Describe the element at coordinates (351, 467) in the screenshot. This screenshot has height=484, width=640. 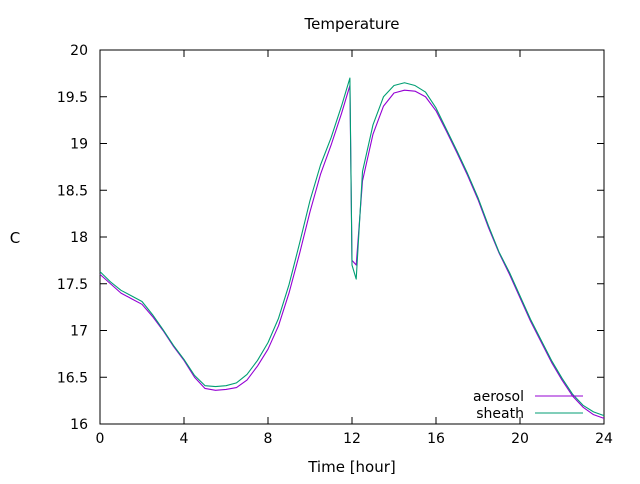
I see `x-axis-label: Time [hour]` at that location.